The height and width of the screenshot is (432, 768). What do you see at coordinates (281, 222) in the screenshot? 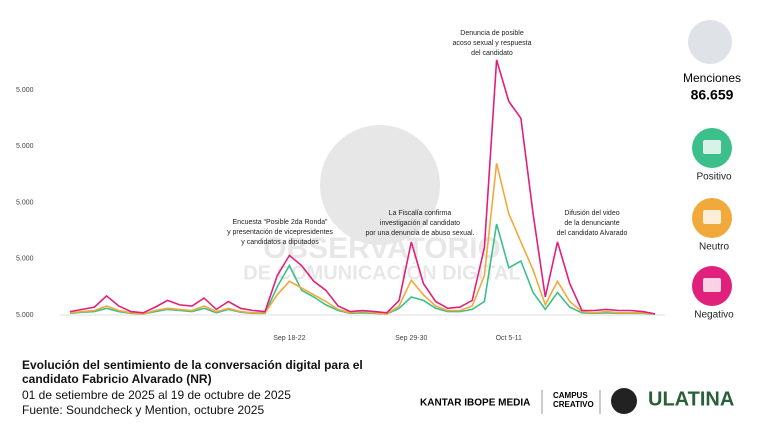
I see `annotation: Encuesta “Posible 2da Ronda”` at bounding box center [281, 222].